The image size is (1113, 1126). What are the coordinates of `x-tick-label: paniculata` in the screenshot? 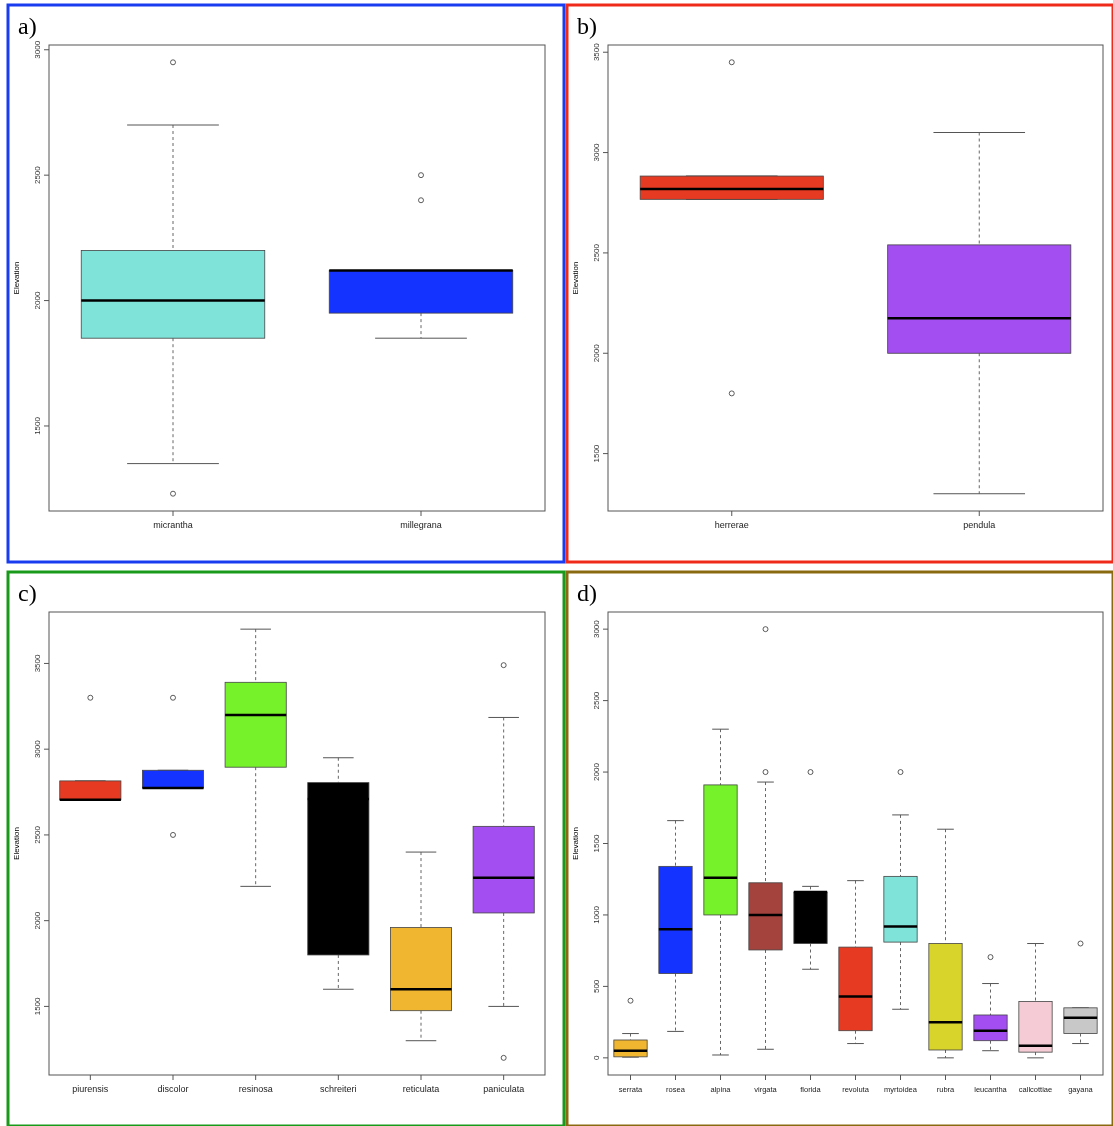 It's located at (504, 1089).